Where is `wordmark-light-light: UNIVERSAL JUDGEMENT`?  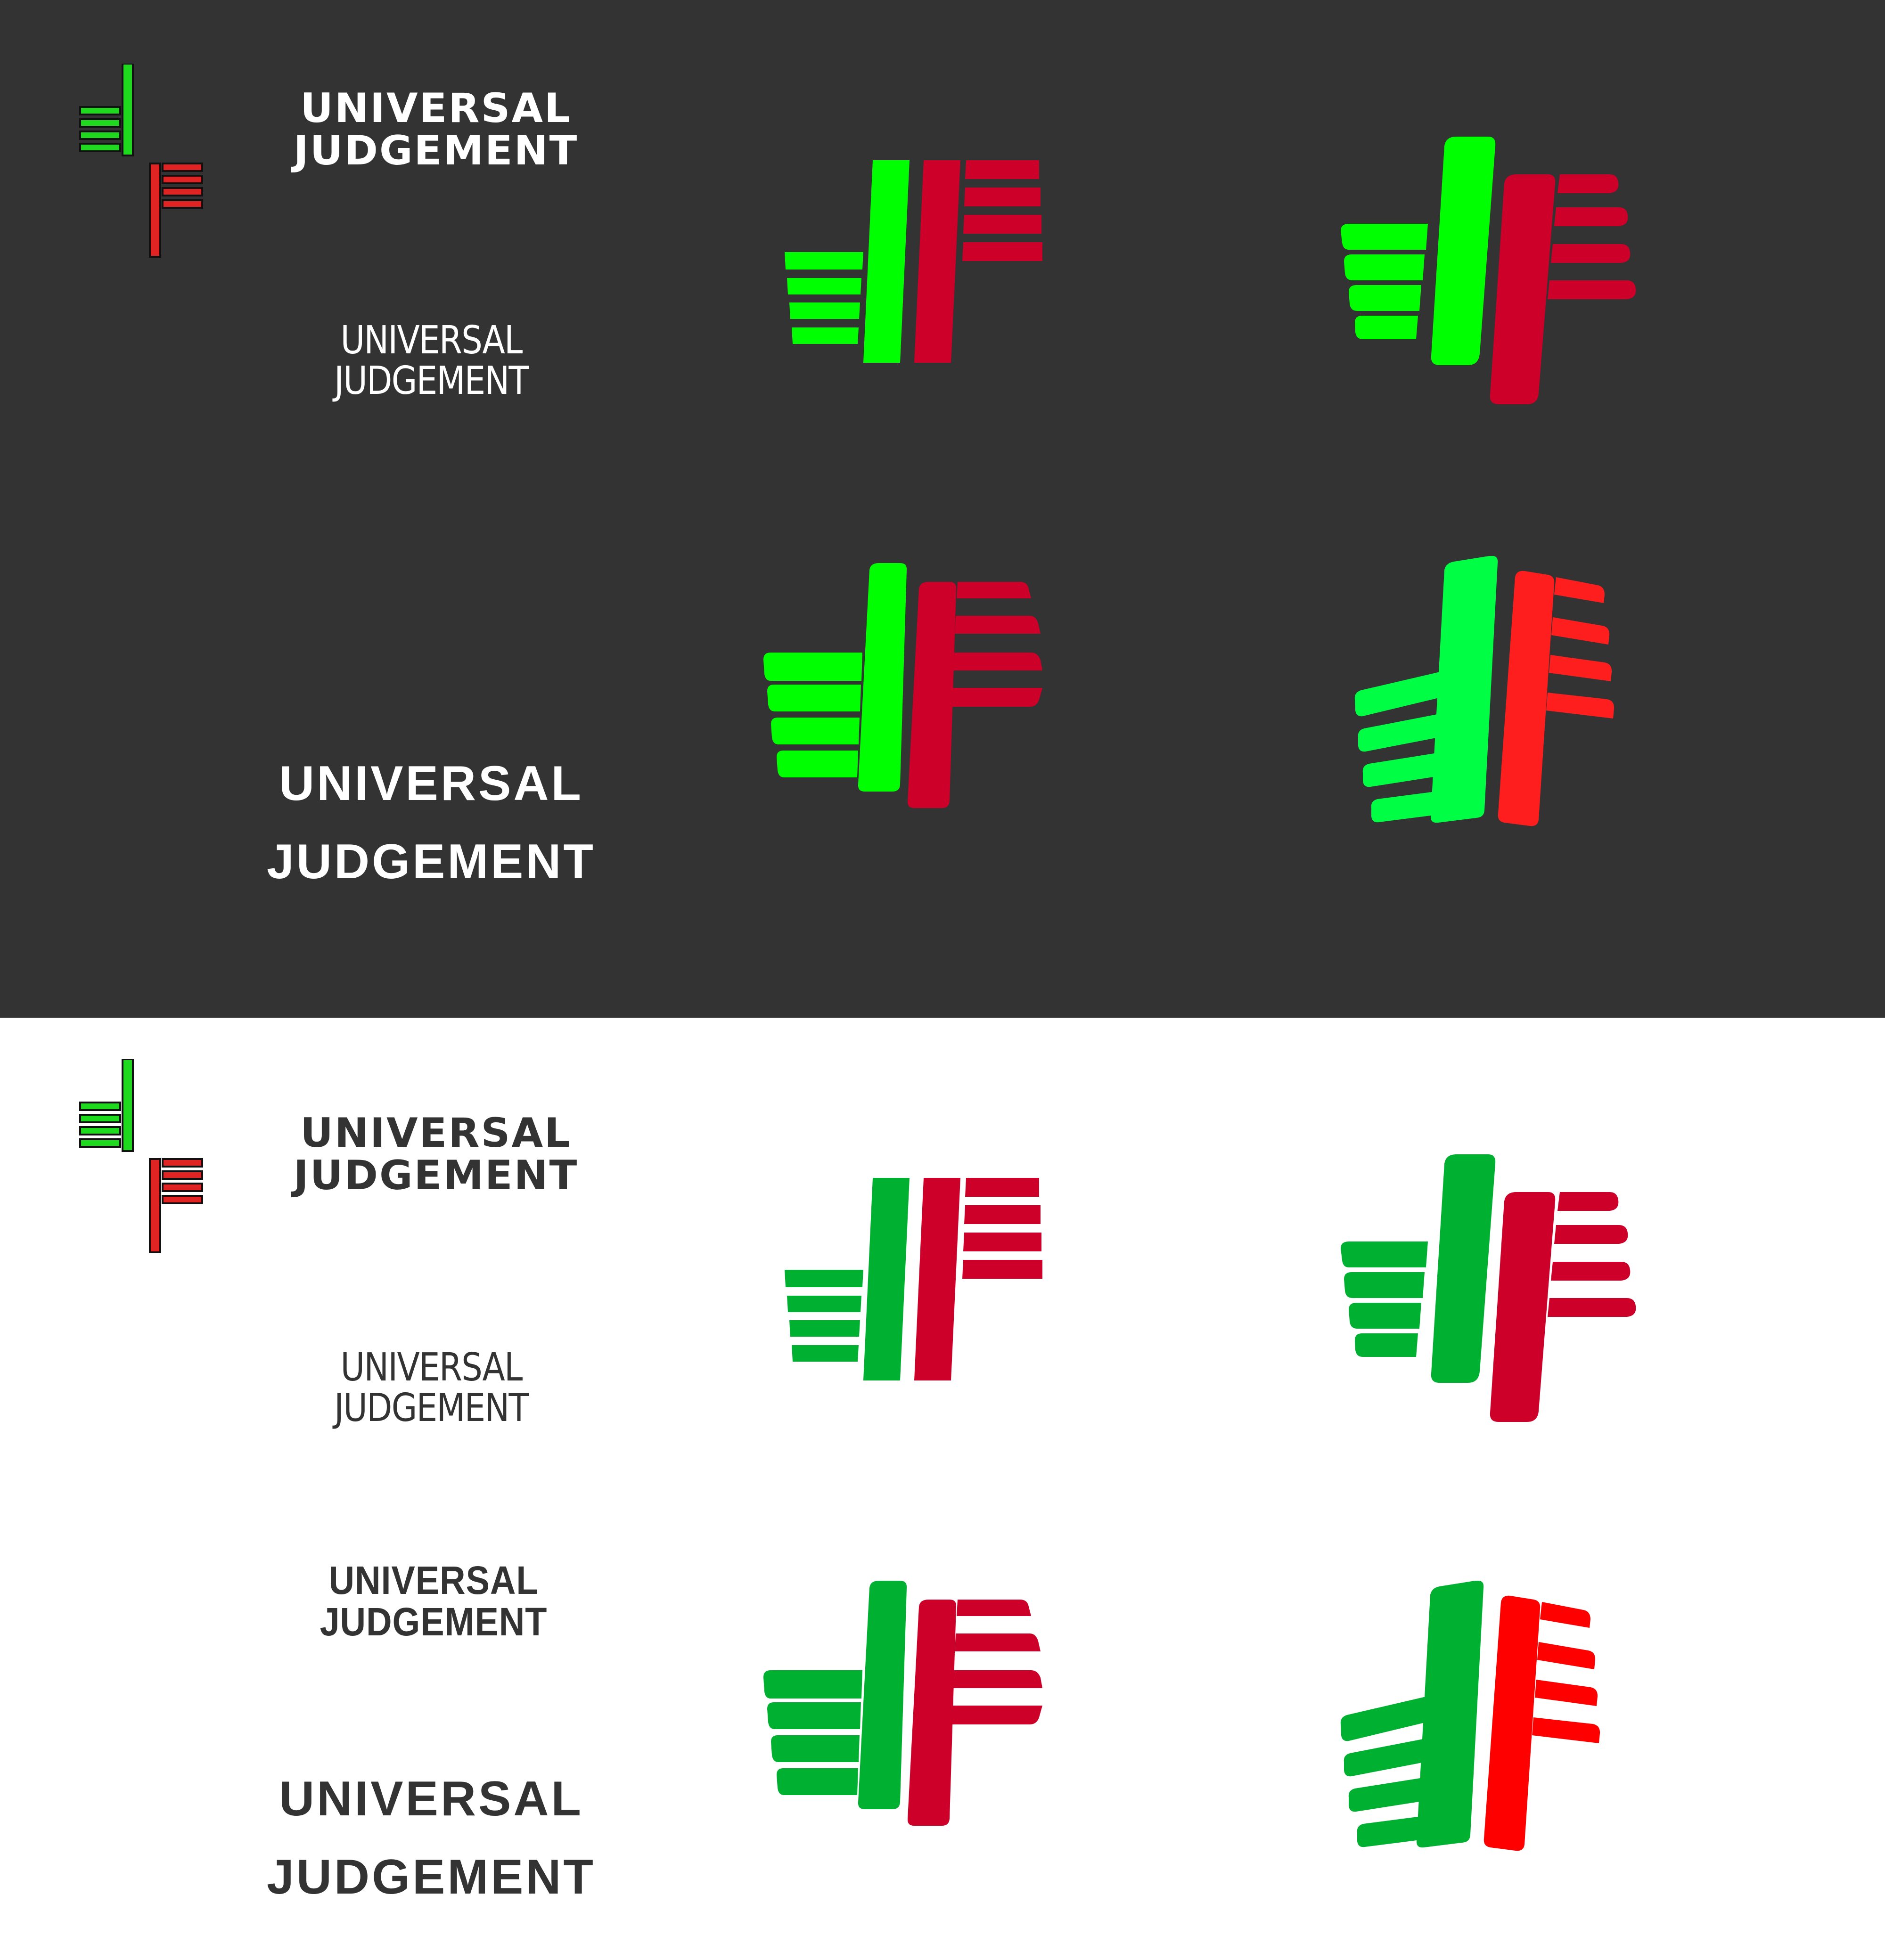 wordmark-light-light: UNIVERSAL JUDGEMENT is located at coordinates (431, 1388).